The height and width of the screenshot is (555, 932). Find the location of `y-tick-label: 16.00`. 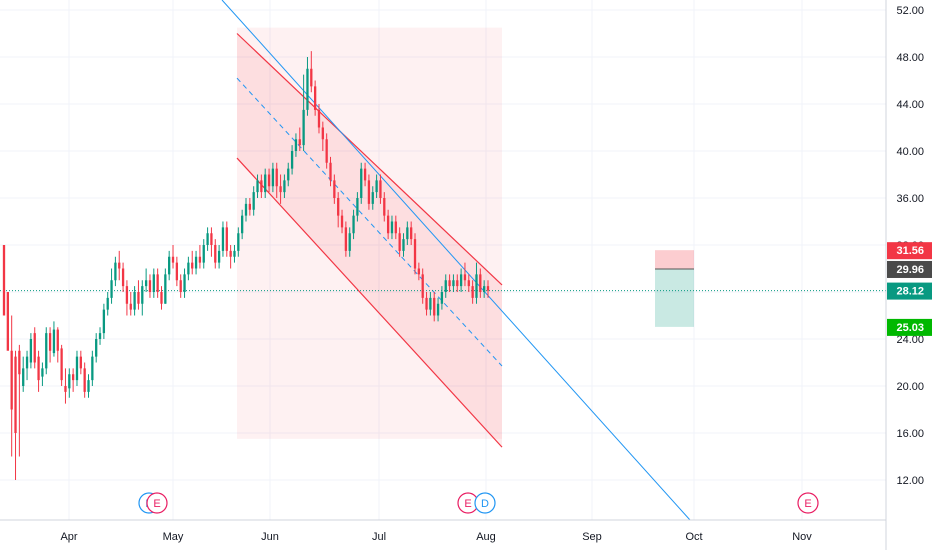

y-tick-label: 16.00 is located at coordinates (910, 434).